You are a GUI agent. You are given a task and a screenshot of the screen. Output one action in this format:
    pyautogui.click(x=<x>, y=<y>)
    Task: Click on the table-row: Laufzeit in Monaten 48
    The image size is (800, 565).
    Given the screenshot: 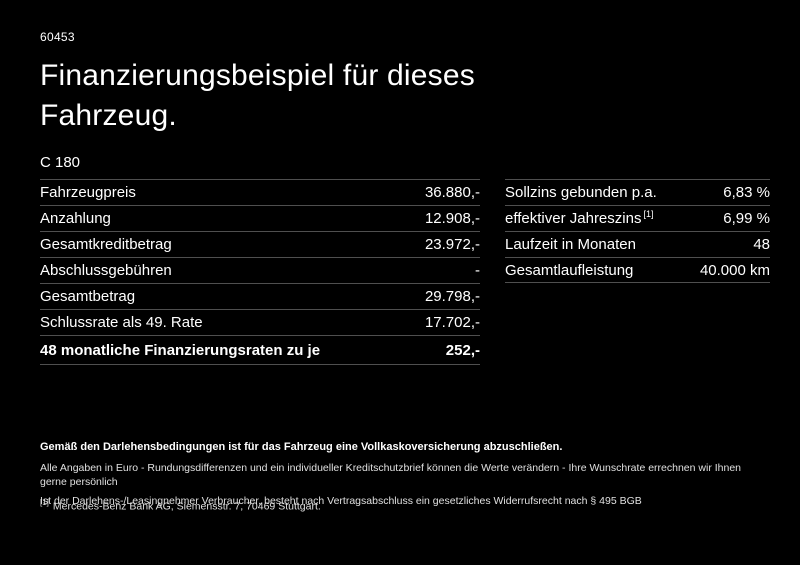 What is the action you would take?
    pyautogui.click(x=637, y=244)
    